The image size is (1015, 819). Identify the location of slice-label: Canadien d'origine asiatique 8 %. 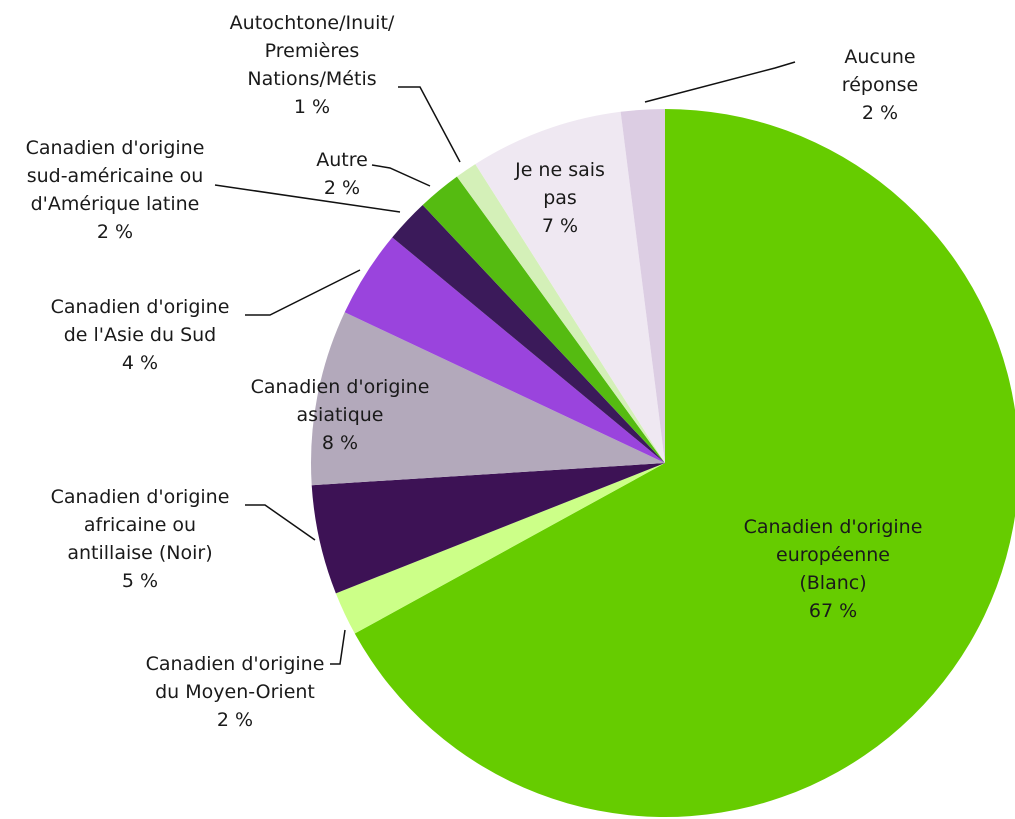
(340, 415).